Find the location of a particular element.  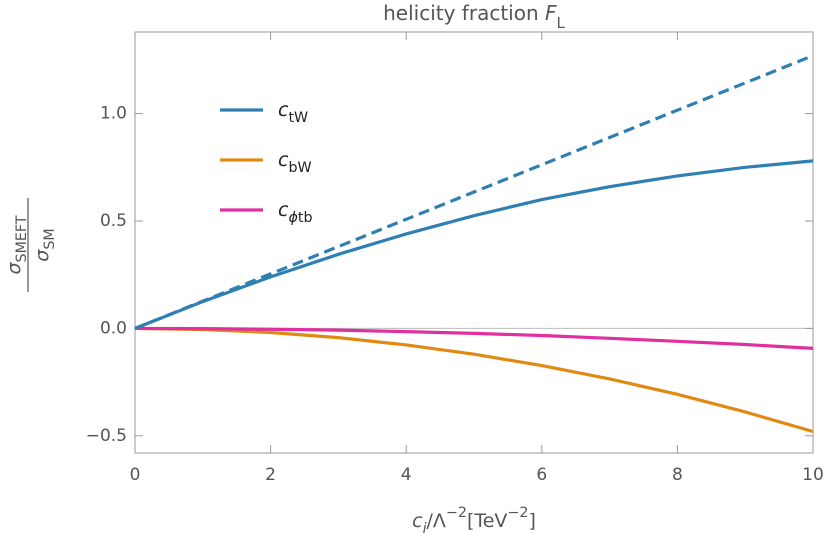

y-tick-label: 1.0 is located at coordinates (113, 114).